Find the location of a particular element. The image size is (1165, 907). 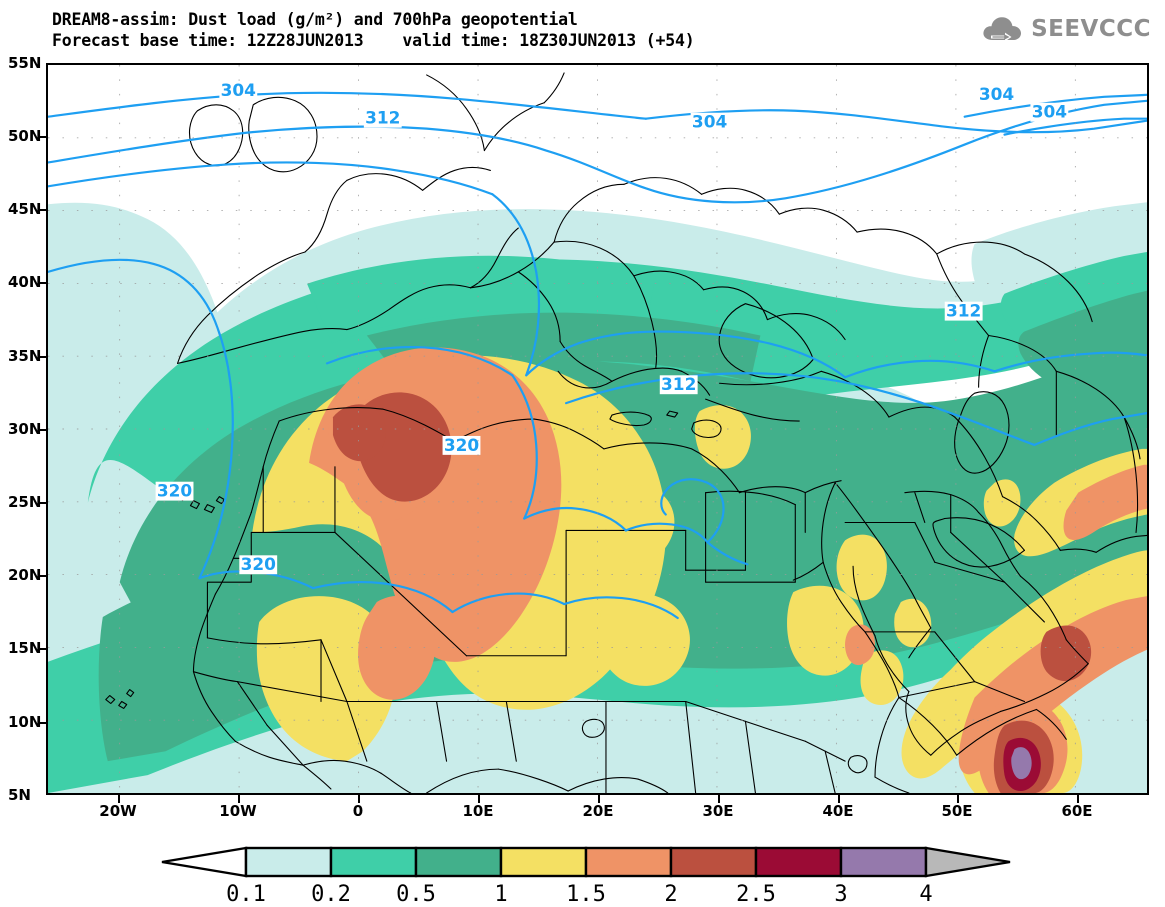

colorbar is located at coordinates (586, 862).